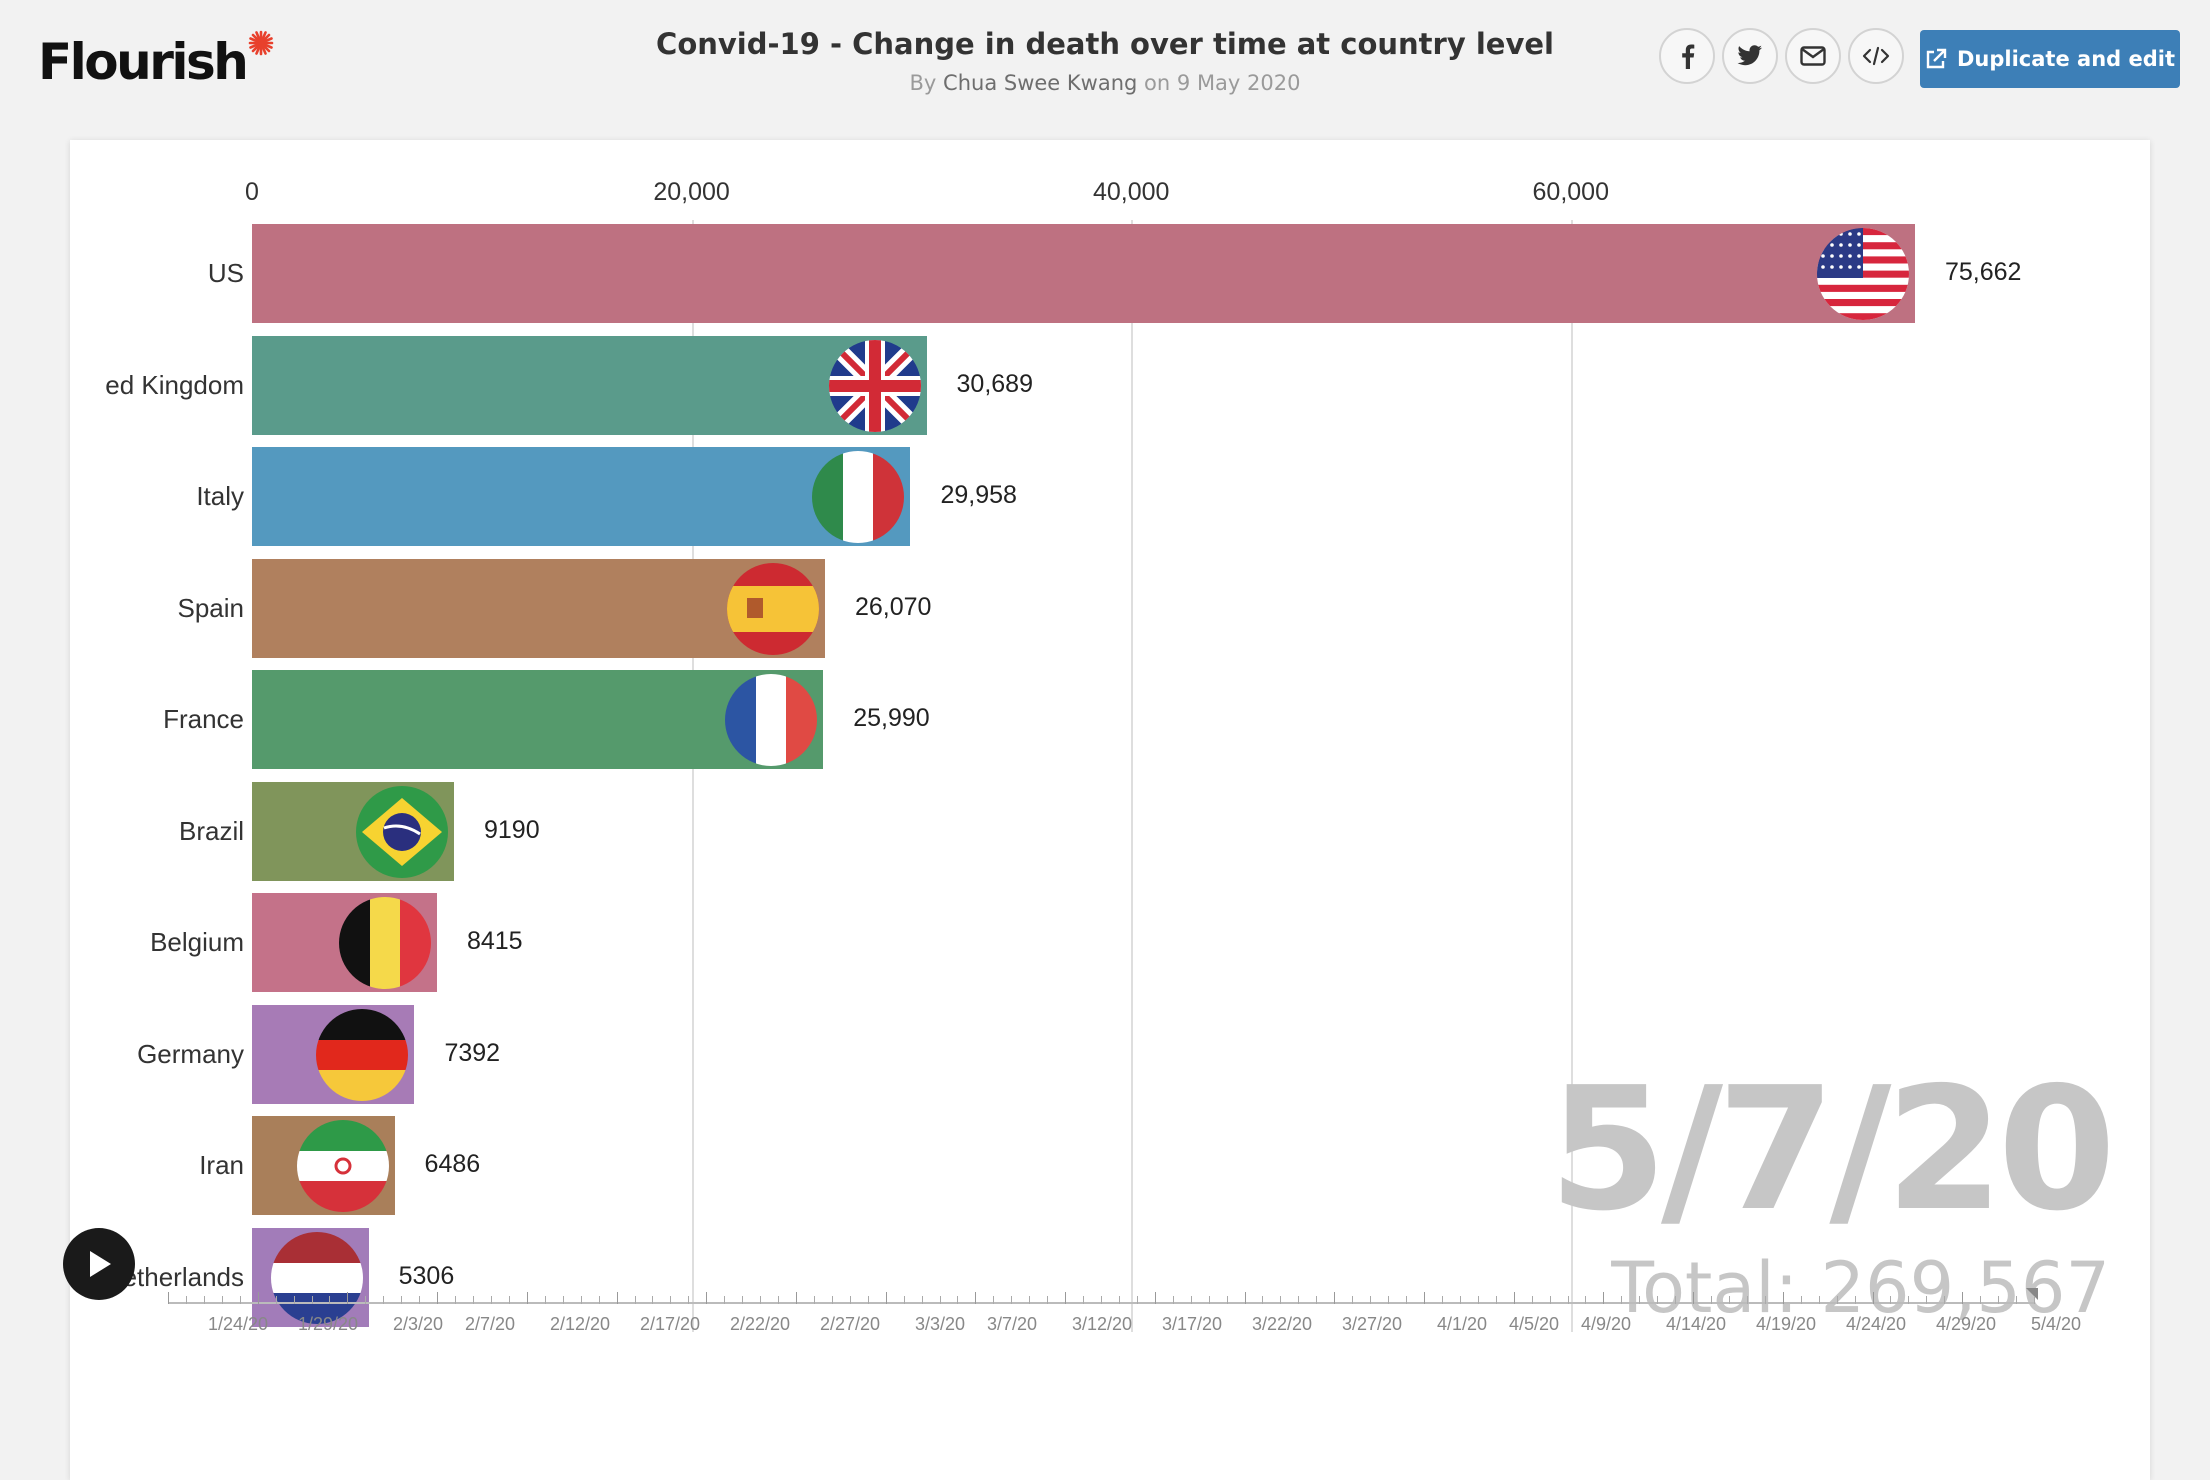 Image resolution: width=2210 pixels, height=1480 pixels. I want to click on twitter-share-button, so click(1750, 56).